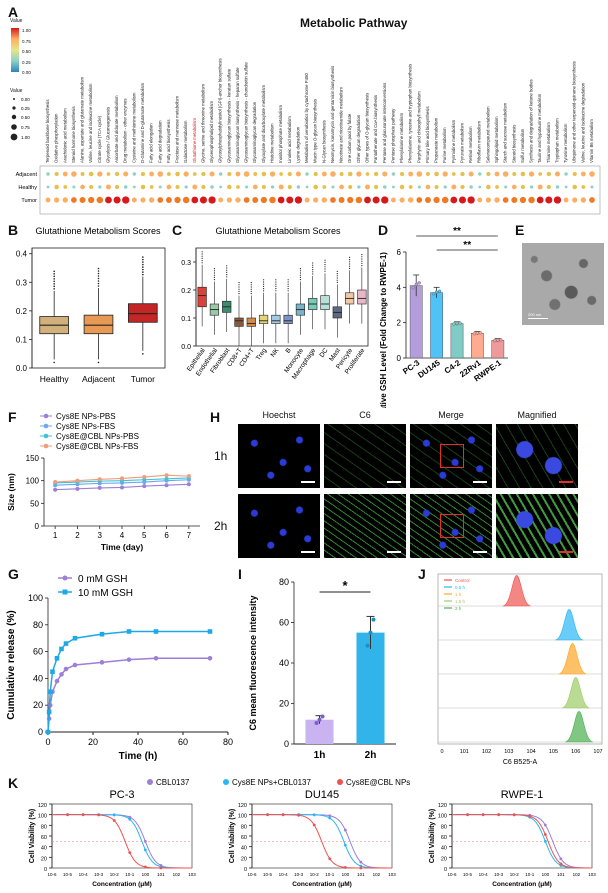 This screenshot has width=608, height=893. I want to click on legend-label: 1 h, so click(458, 594).